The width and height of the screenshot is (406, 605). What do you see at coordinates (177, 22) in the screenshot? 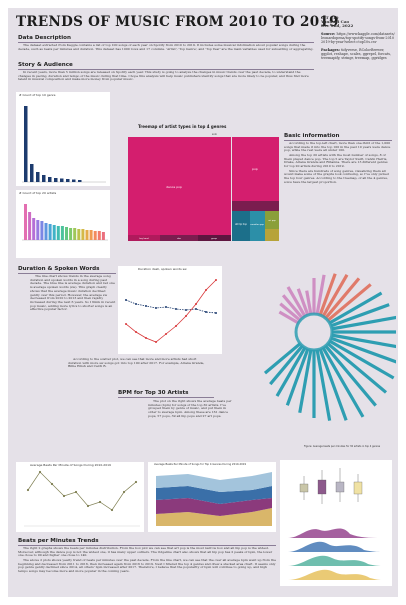
I see `poster-title: TRENDS OF MUSIC FROM 2010 TO 2019` at bounding box center [177, 22].